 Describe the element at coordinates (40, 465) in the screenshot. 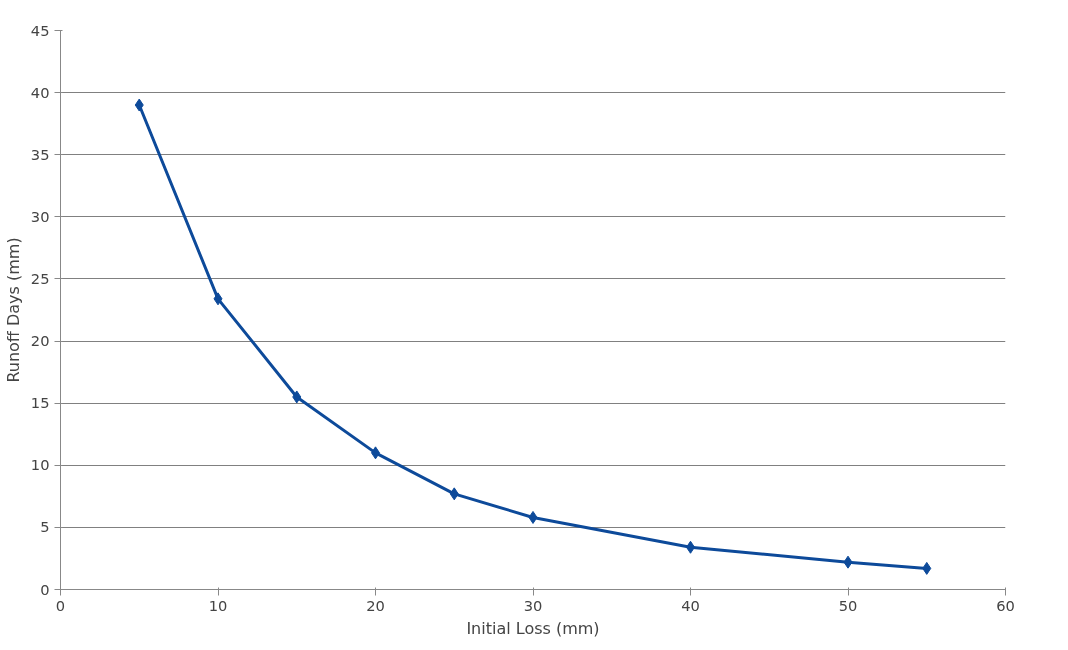

I see `y-tick-label: 10` at that location.